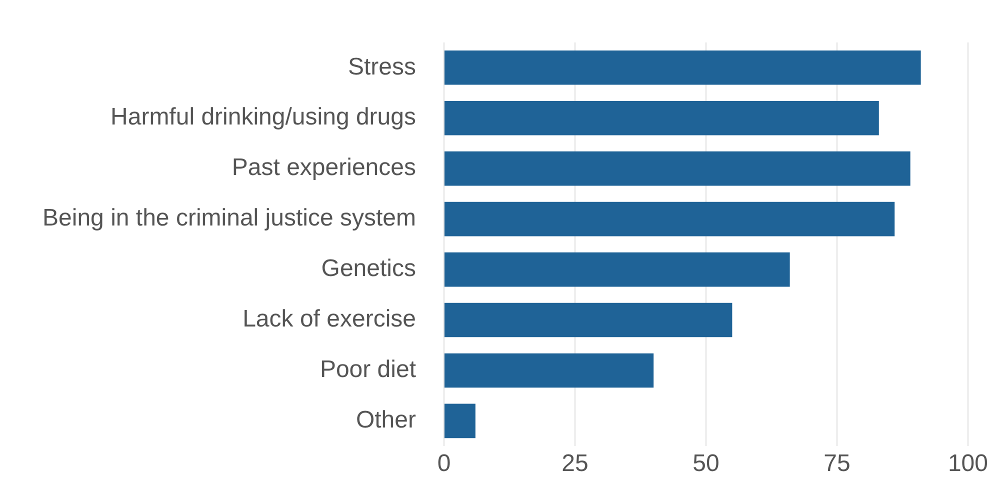 This screenshot has height=483, width=1000. Describe the element at coordinates (968, 464) in the screenshot. I see `x-tick-label: 100` at that location.